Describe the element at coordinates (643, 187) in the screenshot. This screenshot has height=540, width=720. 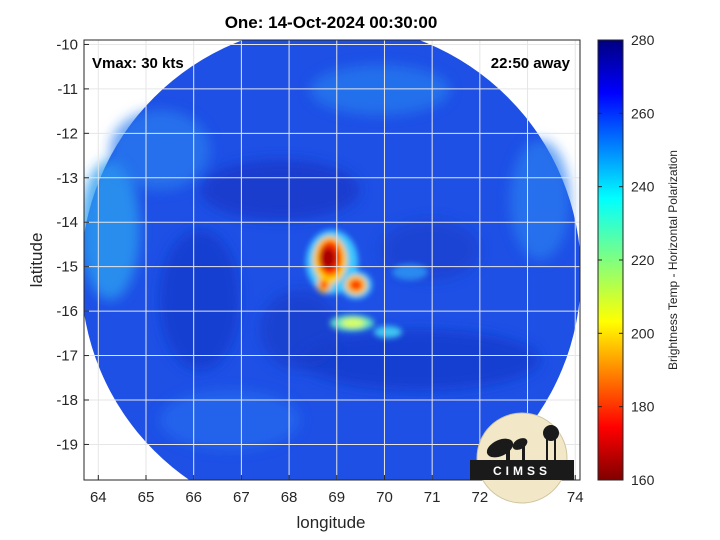
I see `colorbar-tick-label: 240` at that location.